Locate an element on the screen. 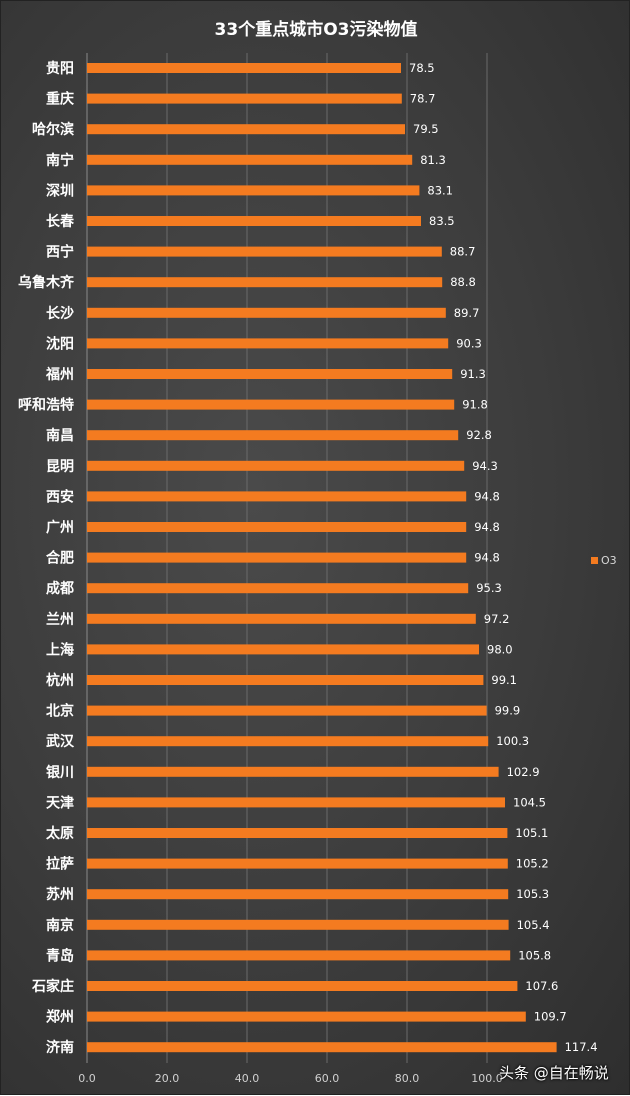 The image size is (630, 1096). category-label: 昆明 is located at coordinates (60, 467).